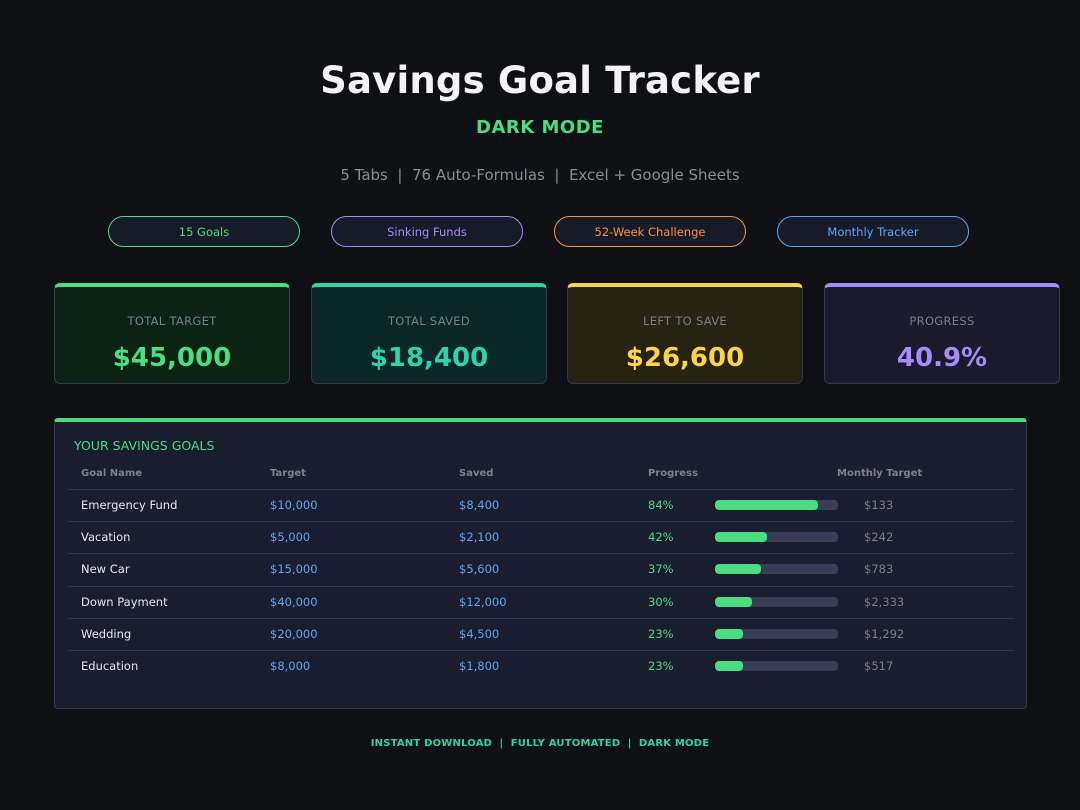 Image resolution: width=1080 pixels, height=810 pixels. I want to click on goal-progress-percent: 37%, so click(661, 569).